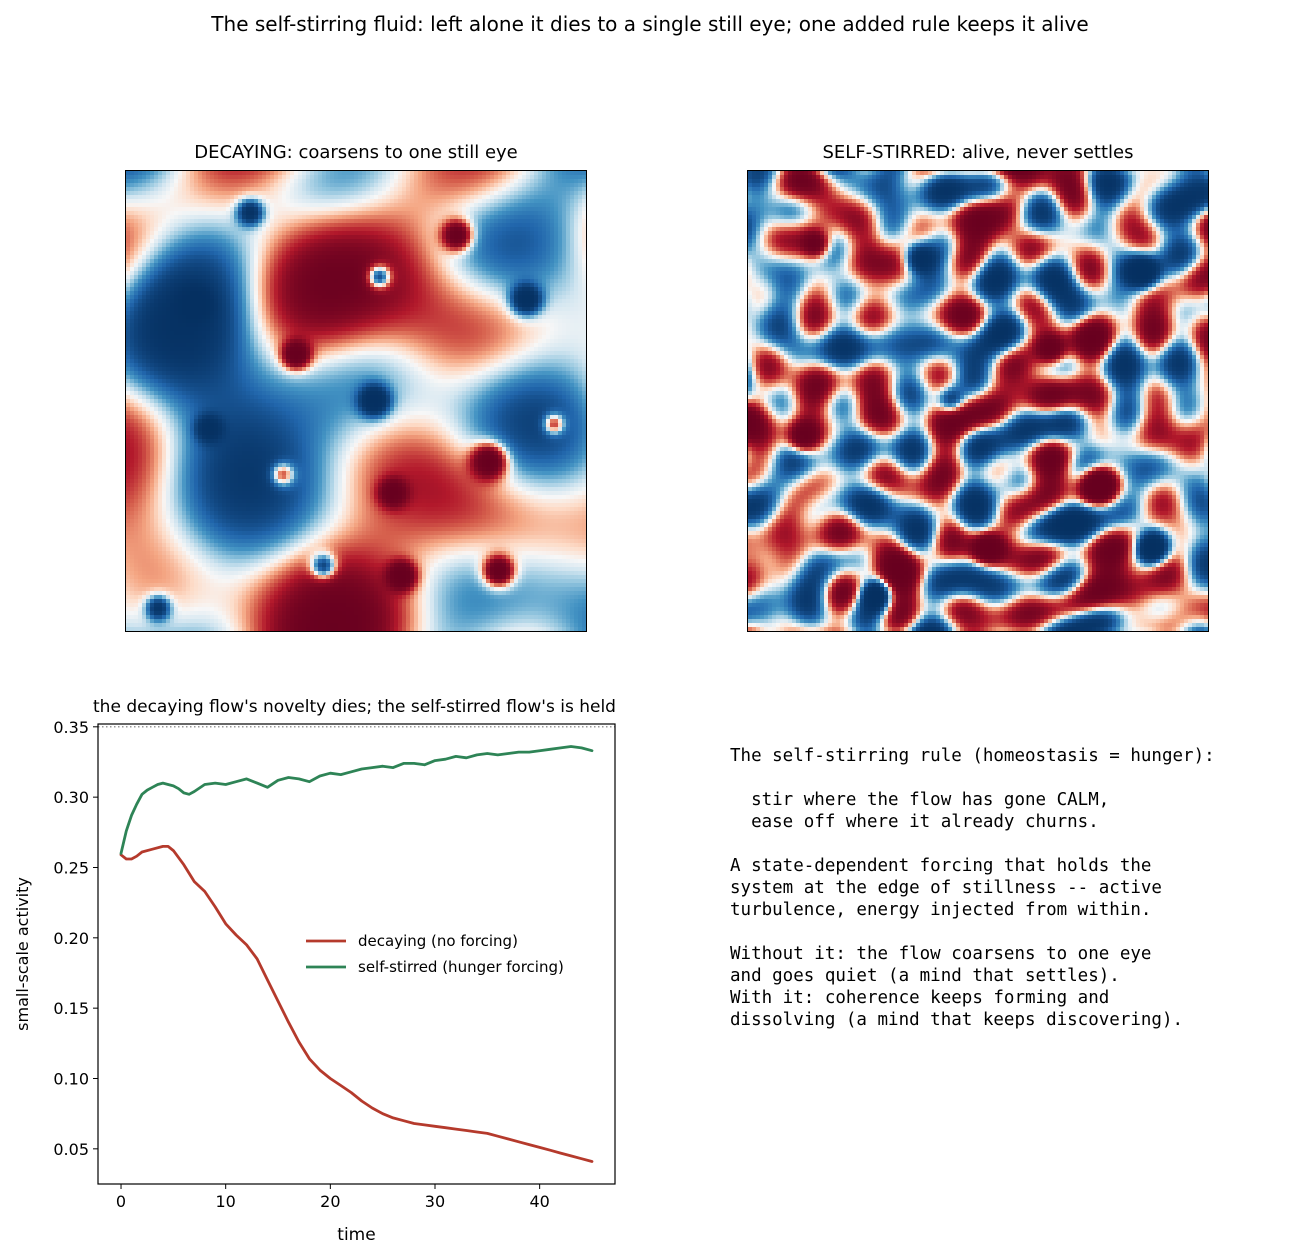 The width and height of the screenshot is (1307, 1258). What do you see at coordinates (919, 800) in the screenshot?
I see `explanation-line: stir where the flow has gone CALM,` at bounding box center [919, 800].